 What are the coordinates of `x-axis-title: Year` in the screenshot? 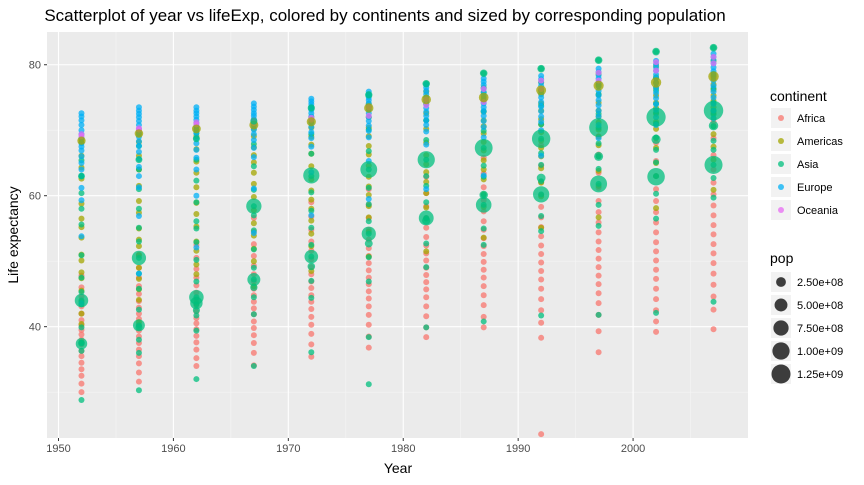 It's located at (398, 468).